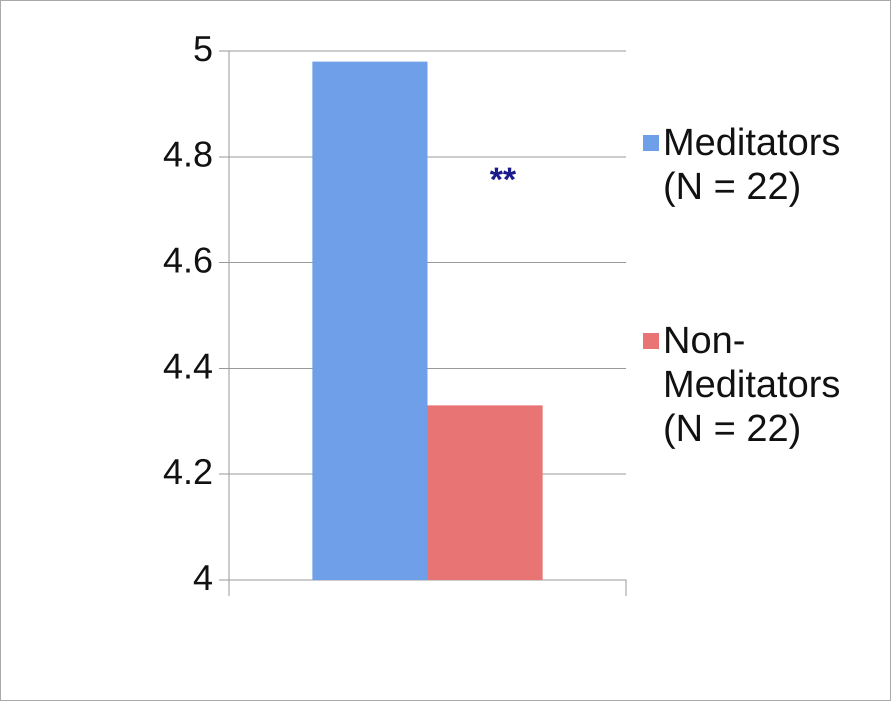 The image size is (891, 701). What do you see at coordinates (187, 471) in the screenshot?
I see `y-tick-label: 4.2` at bounding box center [187, 471].